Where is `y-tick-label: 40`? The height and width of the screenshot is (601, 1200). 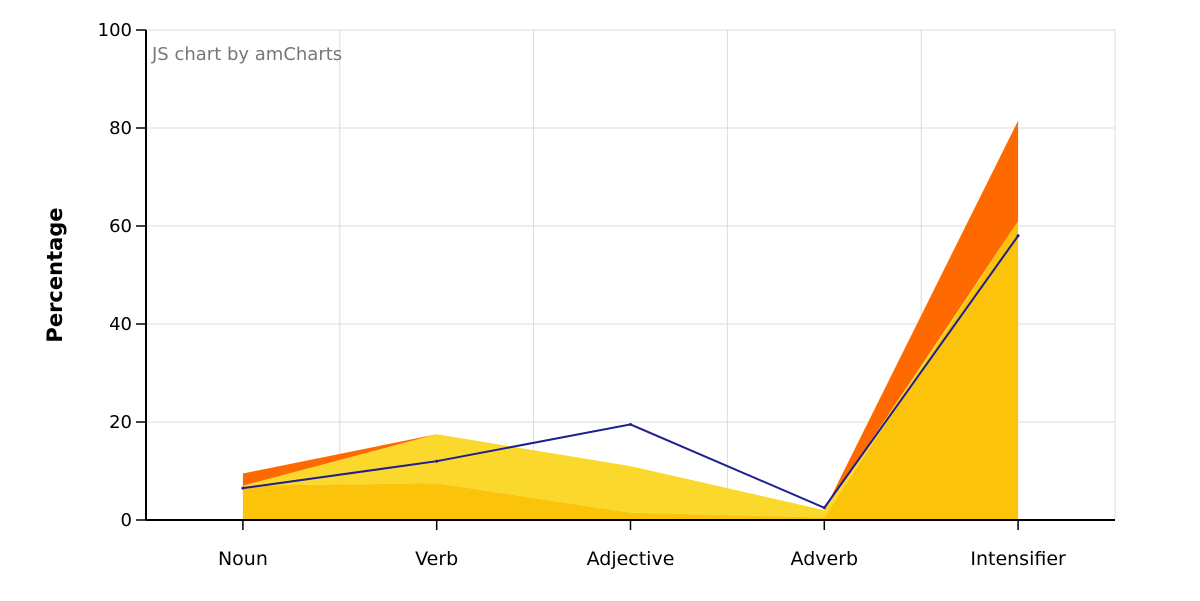 y-tick-label: 40 is located at coordinates (120, 324).